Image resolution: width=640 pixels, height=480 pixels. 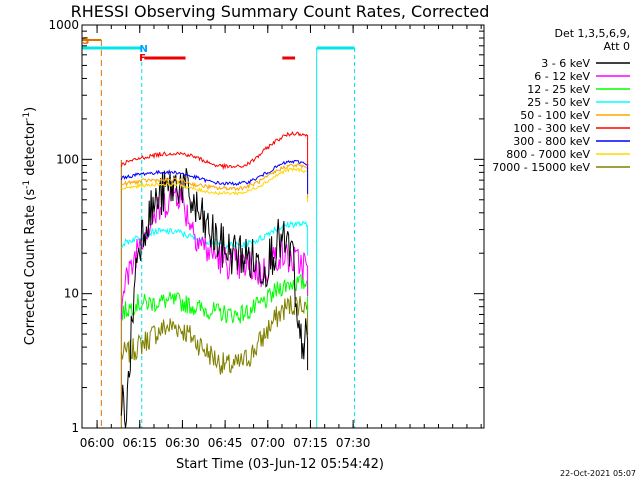 What do you see at coordinates (142, 58) in the screenshot?
I see `flare-label: F` at bounding box center [142, 58].